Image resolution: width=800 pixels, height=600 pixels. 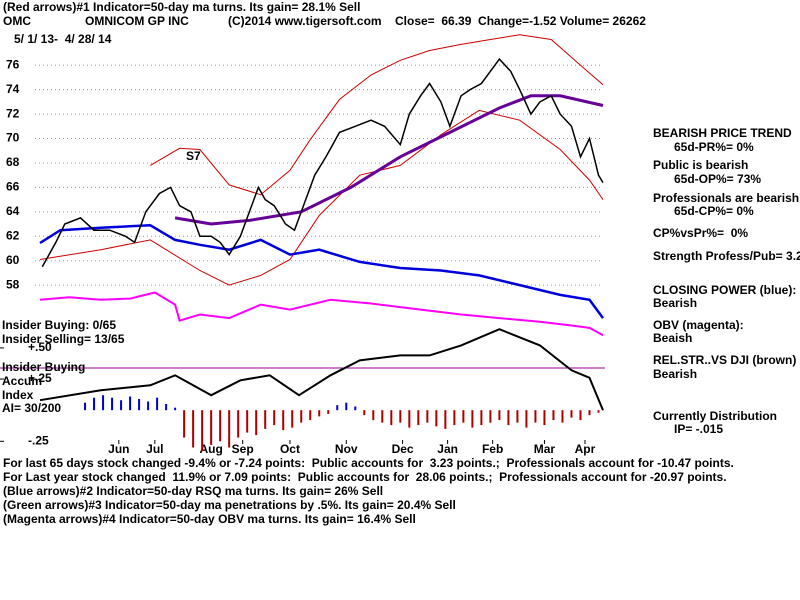 I want to click on x-tick-label: Sep, so click(x=243, y=449).